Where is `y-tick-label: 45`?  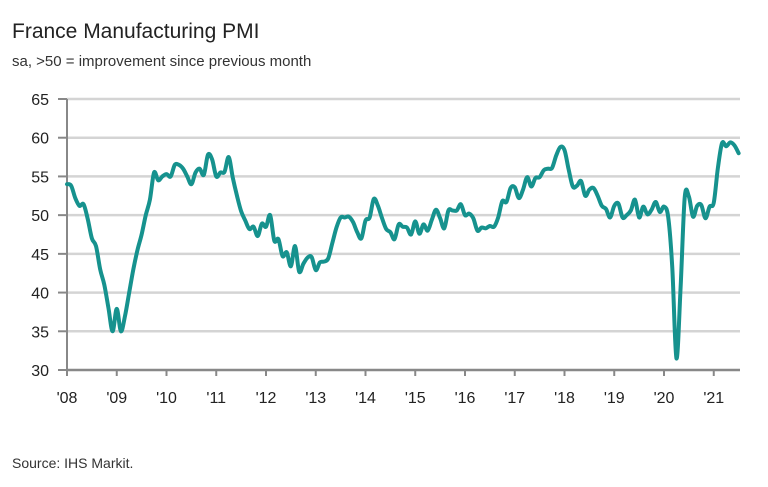
y-tick-label: 45 is located at coordinates (40, 255).